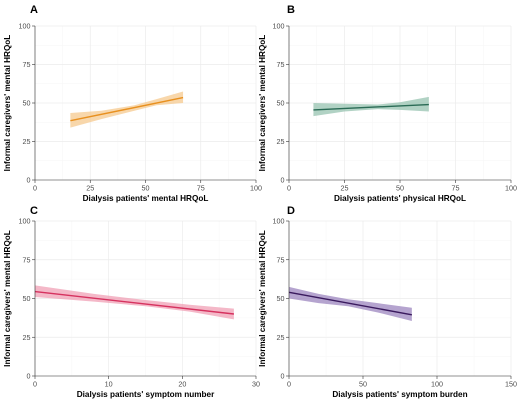 This screenshot has height=411, width=520. I want to click on confidence-band, so click(371, 106).